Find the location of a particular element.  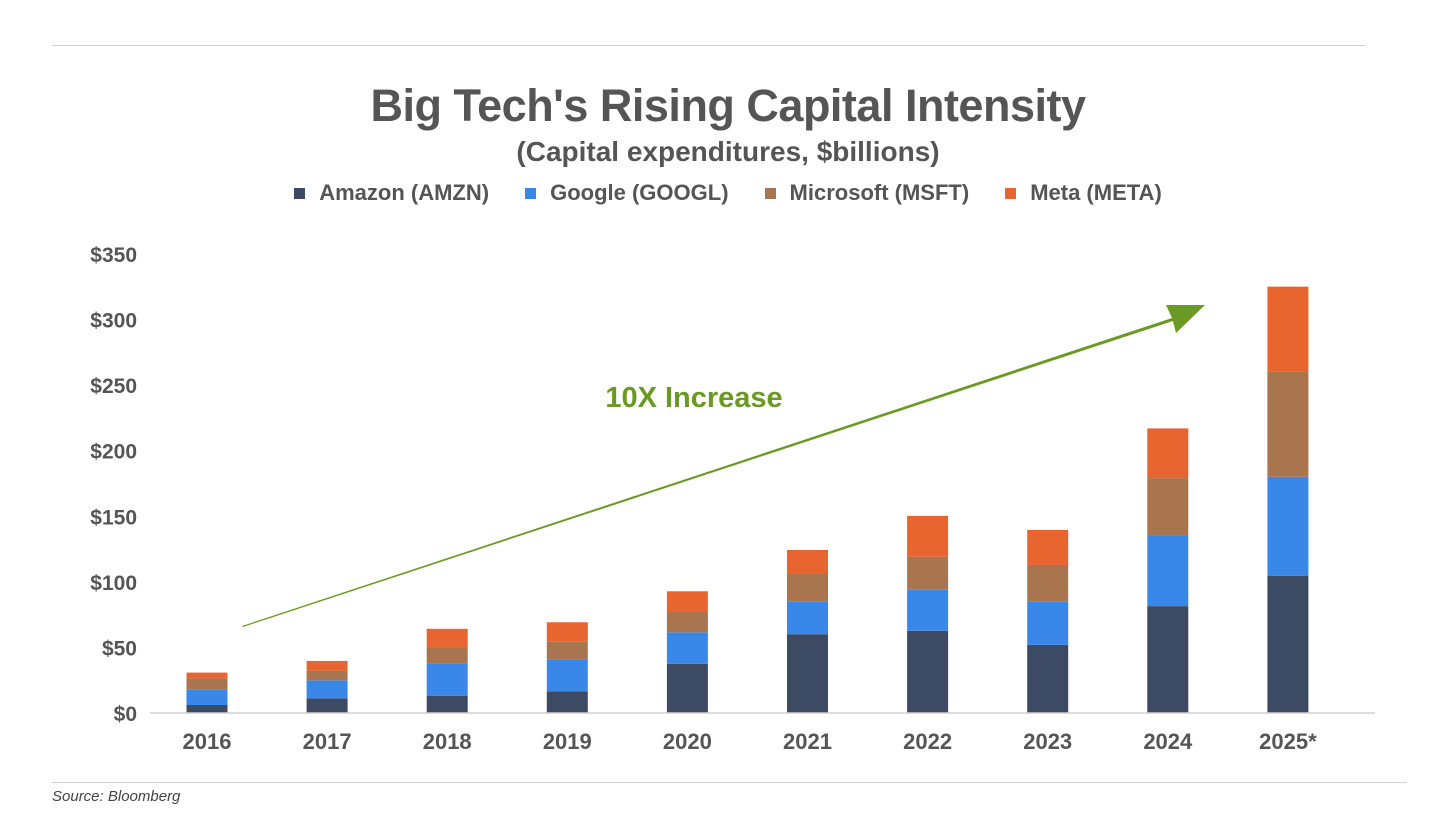

x-tick-label: 2019 is located at coordinates (567, 741).